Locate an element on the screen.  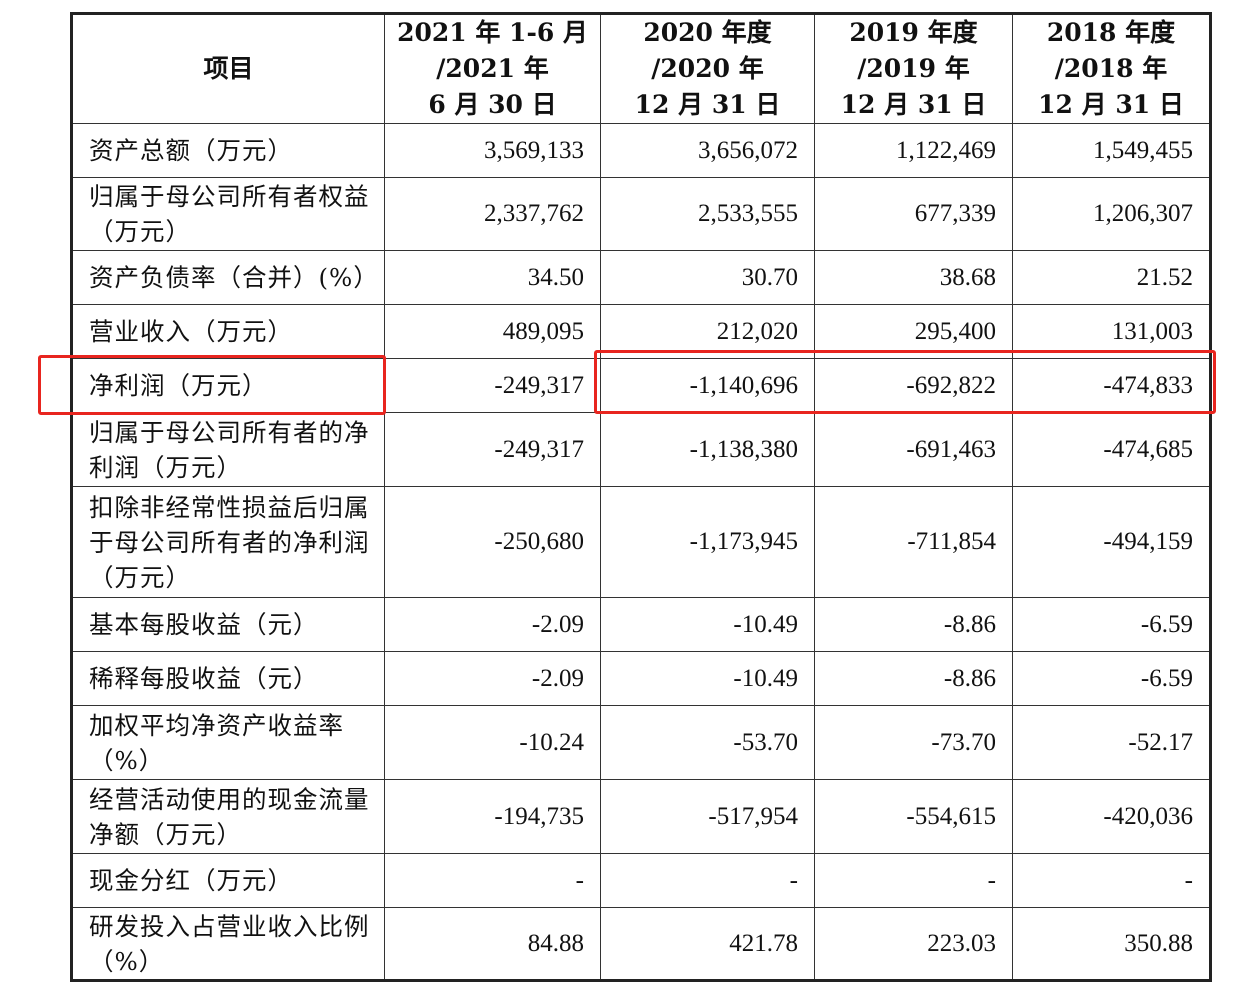
cell-value: 3,656,072 is located at coordinates (707, 150).